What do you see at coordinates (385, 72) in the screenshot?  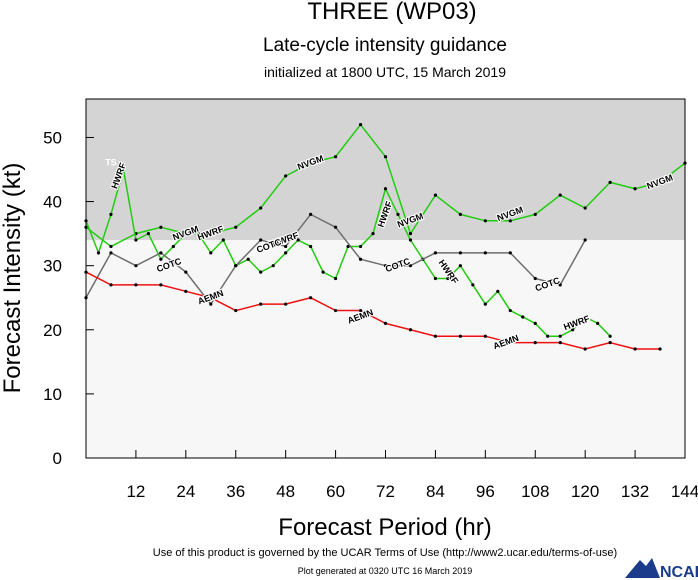 I see `chart-init-line: initialized at 1800 UTC, 15 March 2019` at bounding box center [385, 72].